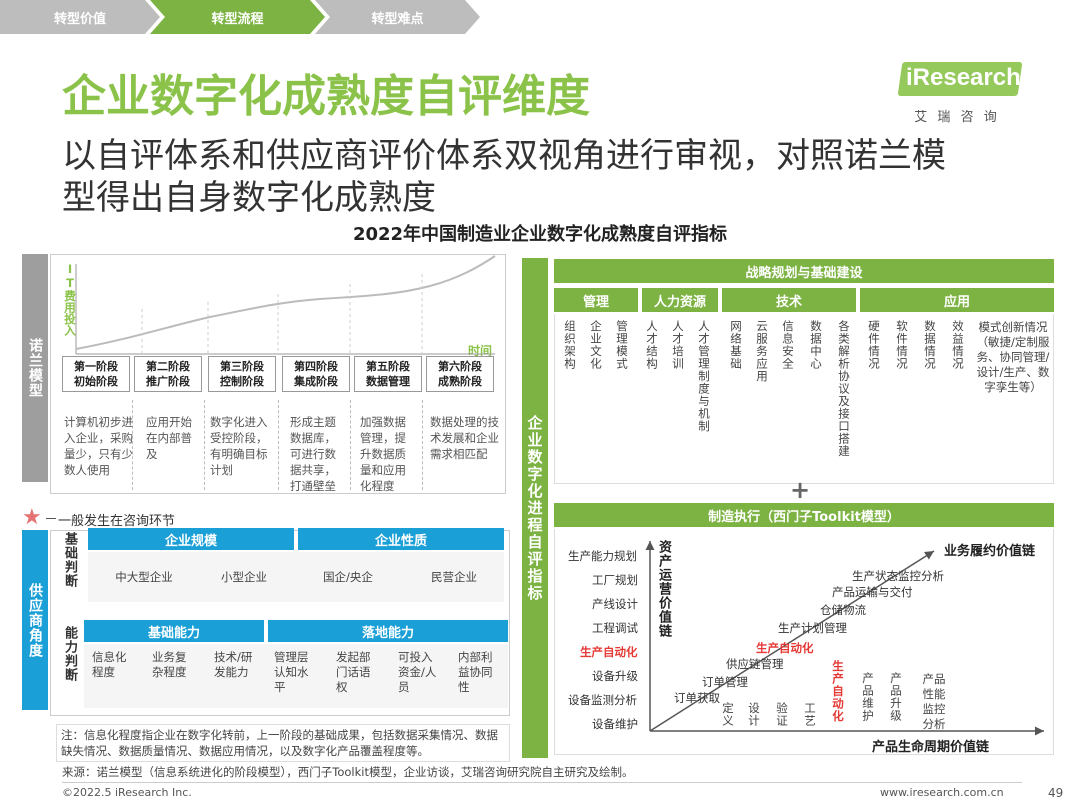  Describe the element at coordinates (789, 300) in the screenshot. I see `category-tech: 技术` at that location.